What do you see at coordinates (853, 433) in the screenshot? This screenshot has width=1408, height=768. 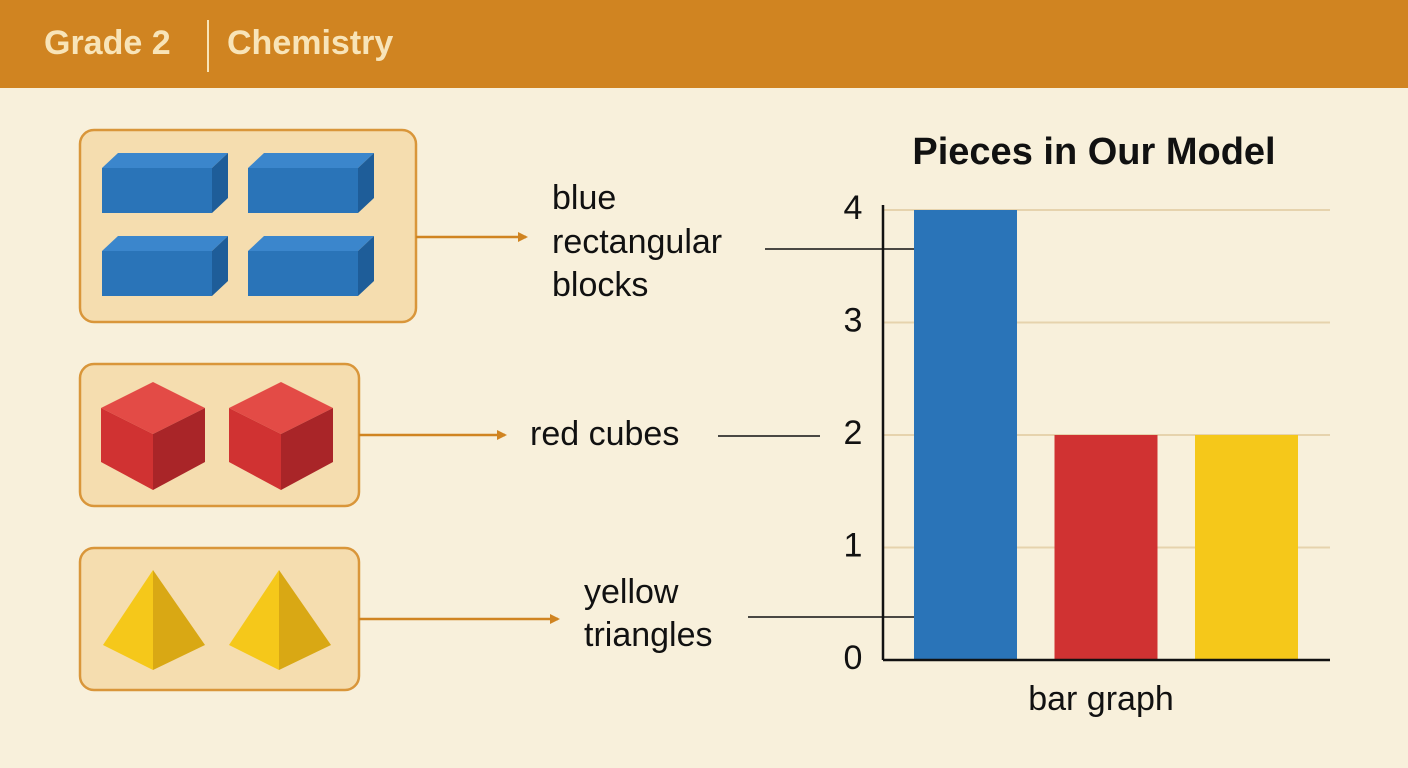 I see `y-tick-label: 2` at bounding box center [853, 433].